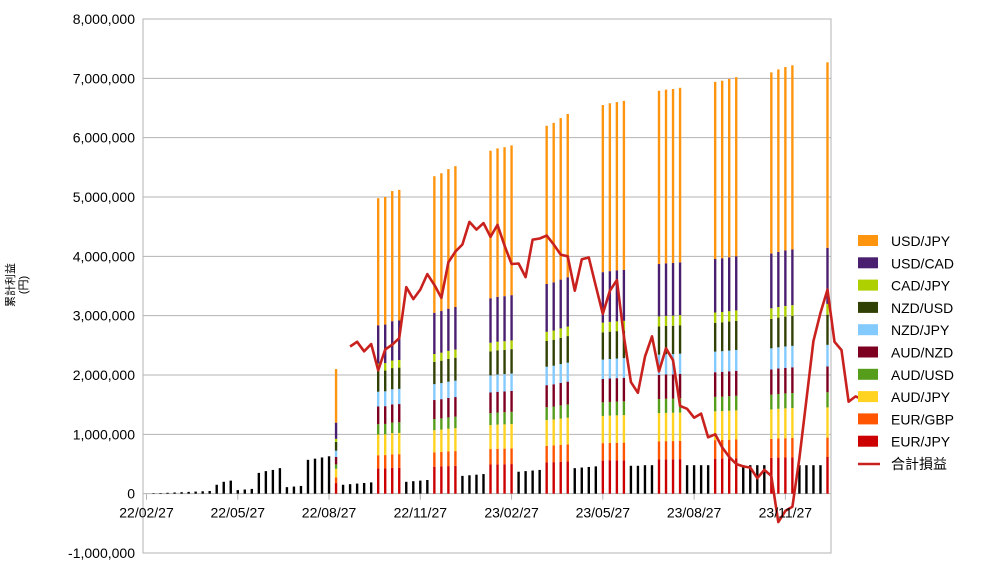  I want to click on y-tick-label: -1,000,000, so click(101, 553).